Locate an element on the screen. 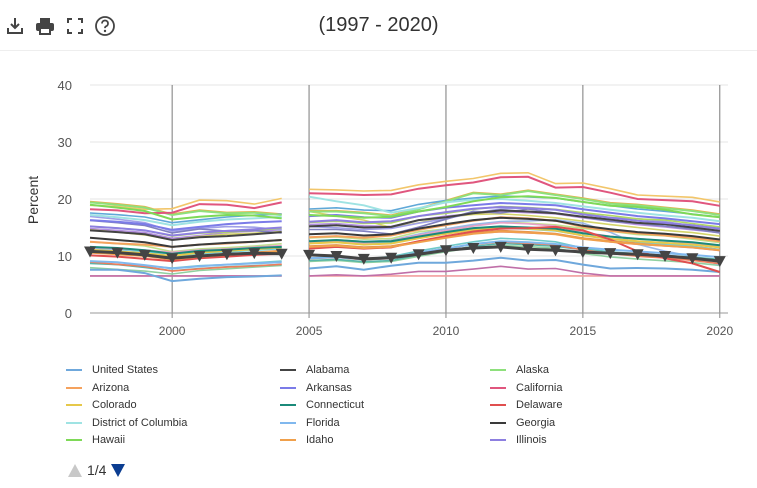 The height and width of the screenshot is (488, 757). series-line-illinois is located at coordinates (514, 217).